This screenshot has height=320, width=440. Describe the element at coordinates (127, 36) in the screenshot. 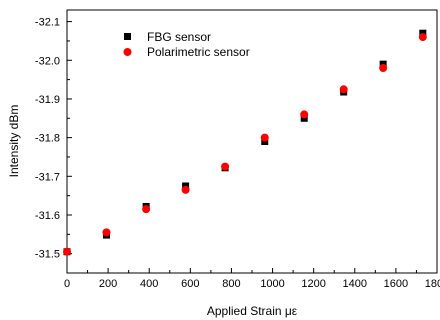

I see `legend-fbg-marker` at that location.